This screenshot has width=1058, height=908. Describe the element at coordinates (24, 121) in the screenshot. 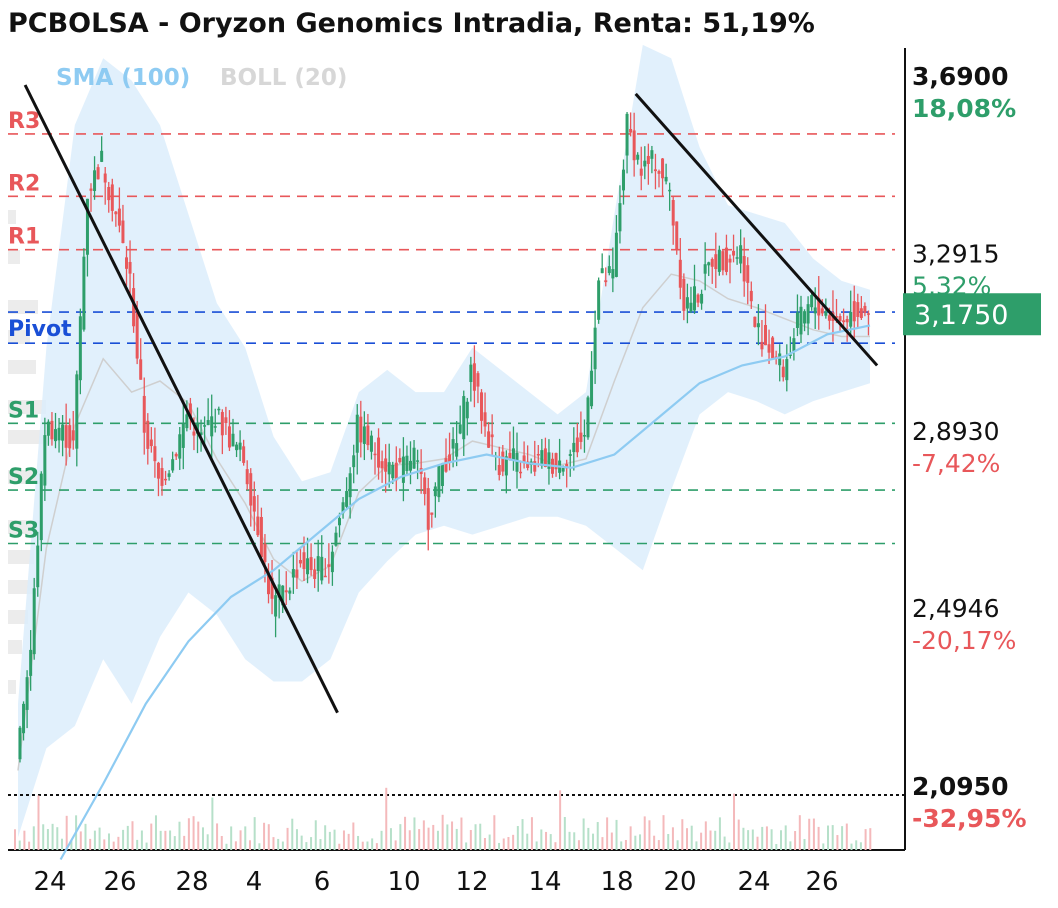

I see `pivot-label-r3: R3` at that location.